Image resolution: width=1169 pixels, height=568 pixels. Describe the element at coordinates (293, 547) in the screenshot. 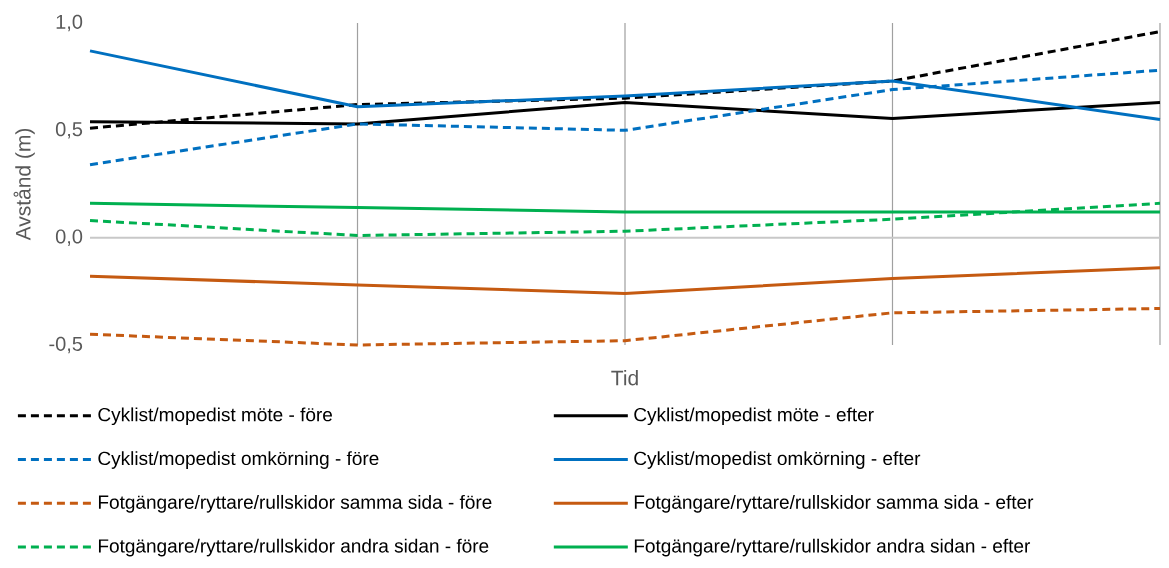

I see `legend-label: Fotgängare/ryttare/rullskidor andra sidan - före` at that location.